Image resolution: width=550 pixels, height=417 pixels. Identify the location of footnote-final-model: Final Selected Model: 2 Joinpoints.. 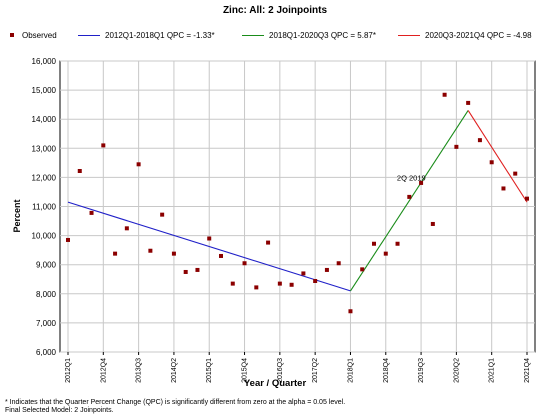
(59, 410).